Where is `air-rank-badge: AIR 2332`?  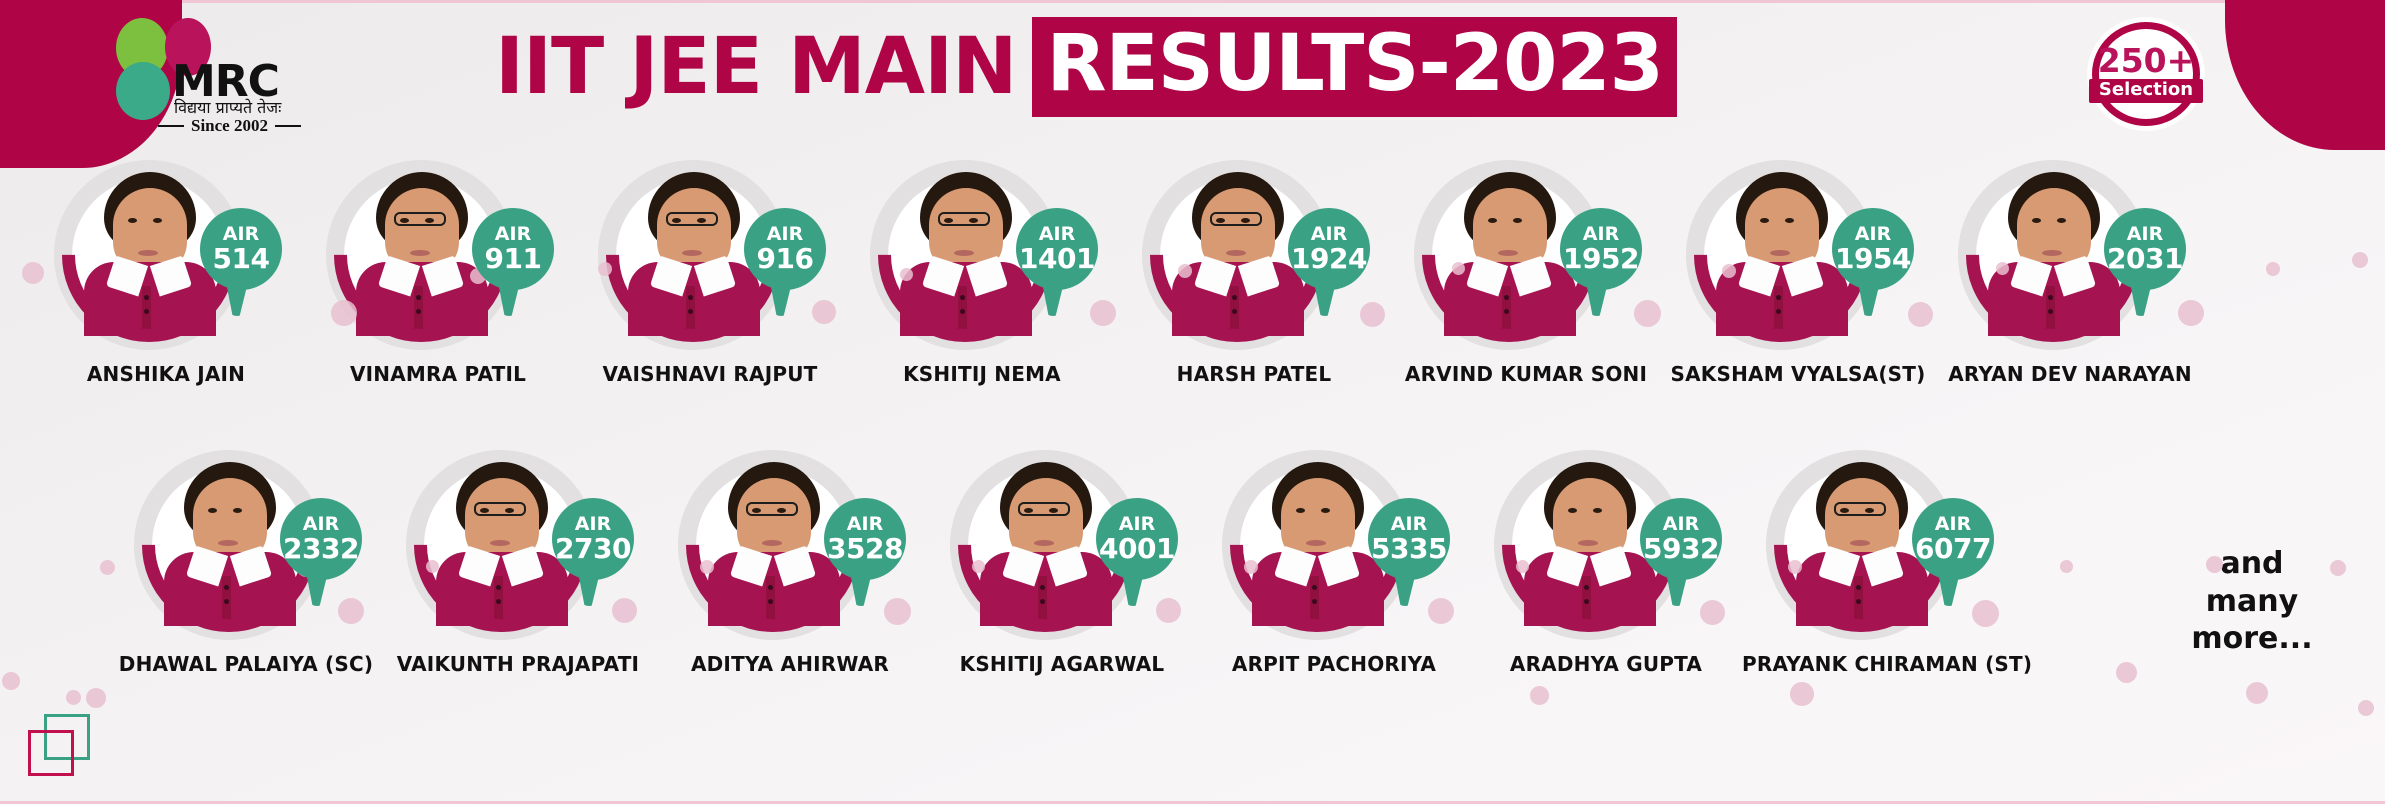 air-rank-badge: AIR 2332 is located at coordinates (321, 539).